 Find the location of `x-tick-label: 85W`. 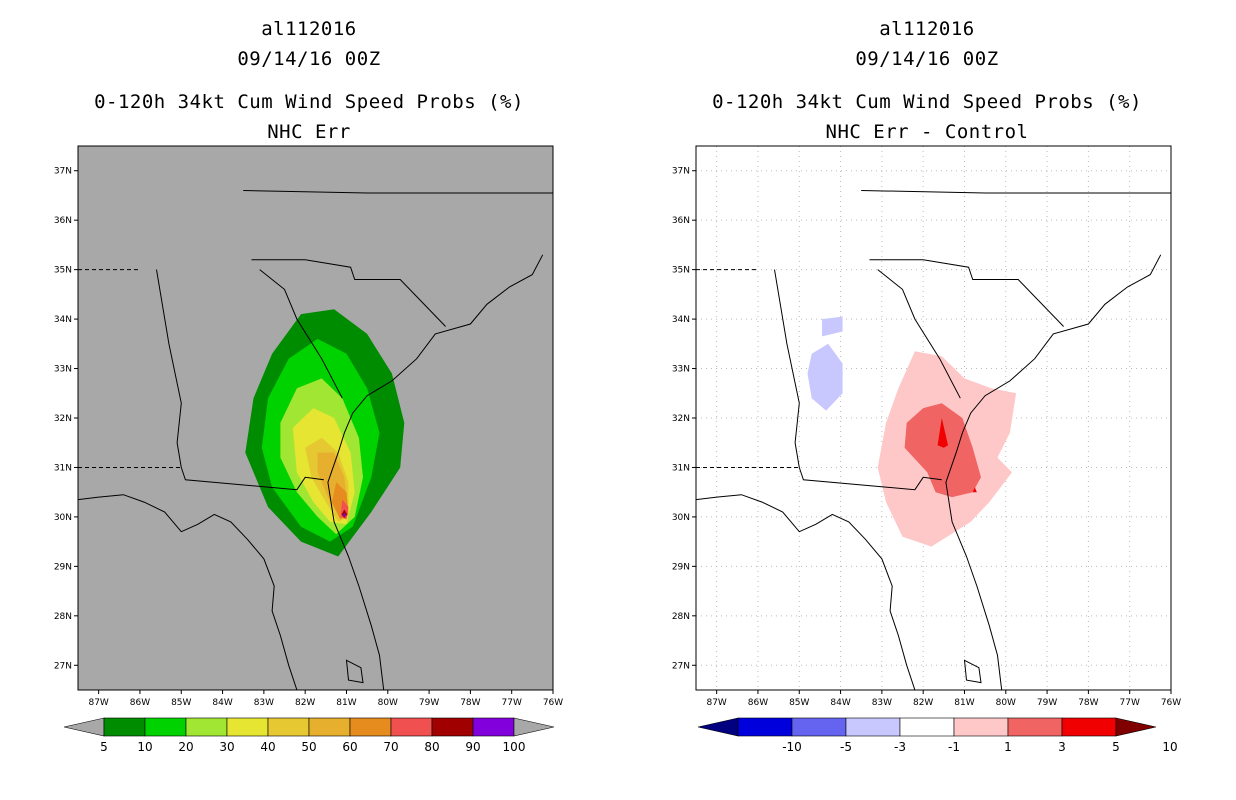

x-tick-label: 85W is located at coordinates (181, 703).